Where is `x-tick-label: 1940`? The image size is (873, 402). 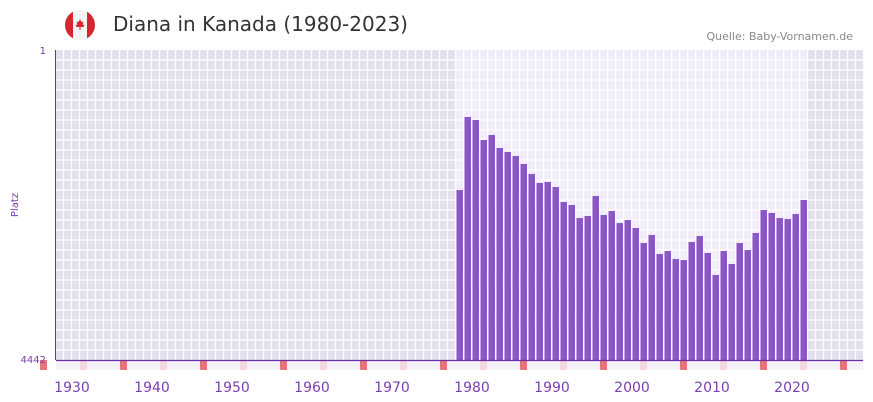
x-tick-label: 1940 is located at coordinates (152, 388).